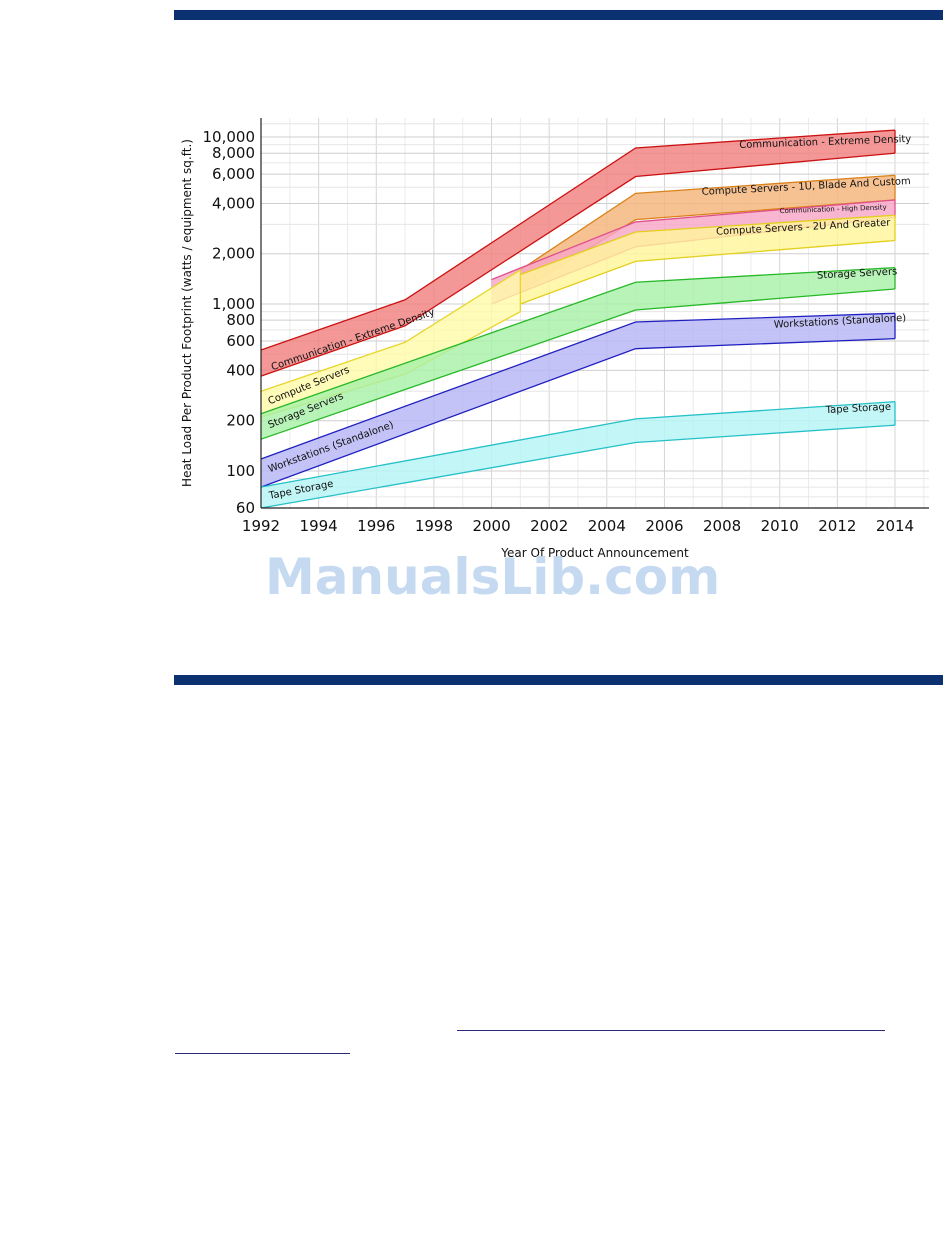 Image resolution: width=950 pixels, height=1260 pixels. What do you see at coordinates (664, 526) in the screenshot?
I see `x-tick-label: 2006` at bounding box center [664, 526].